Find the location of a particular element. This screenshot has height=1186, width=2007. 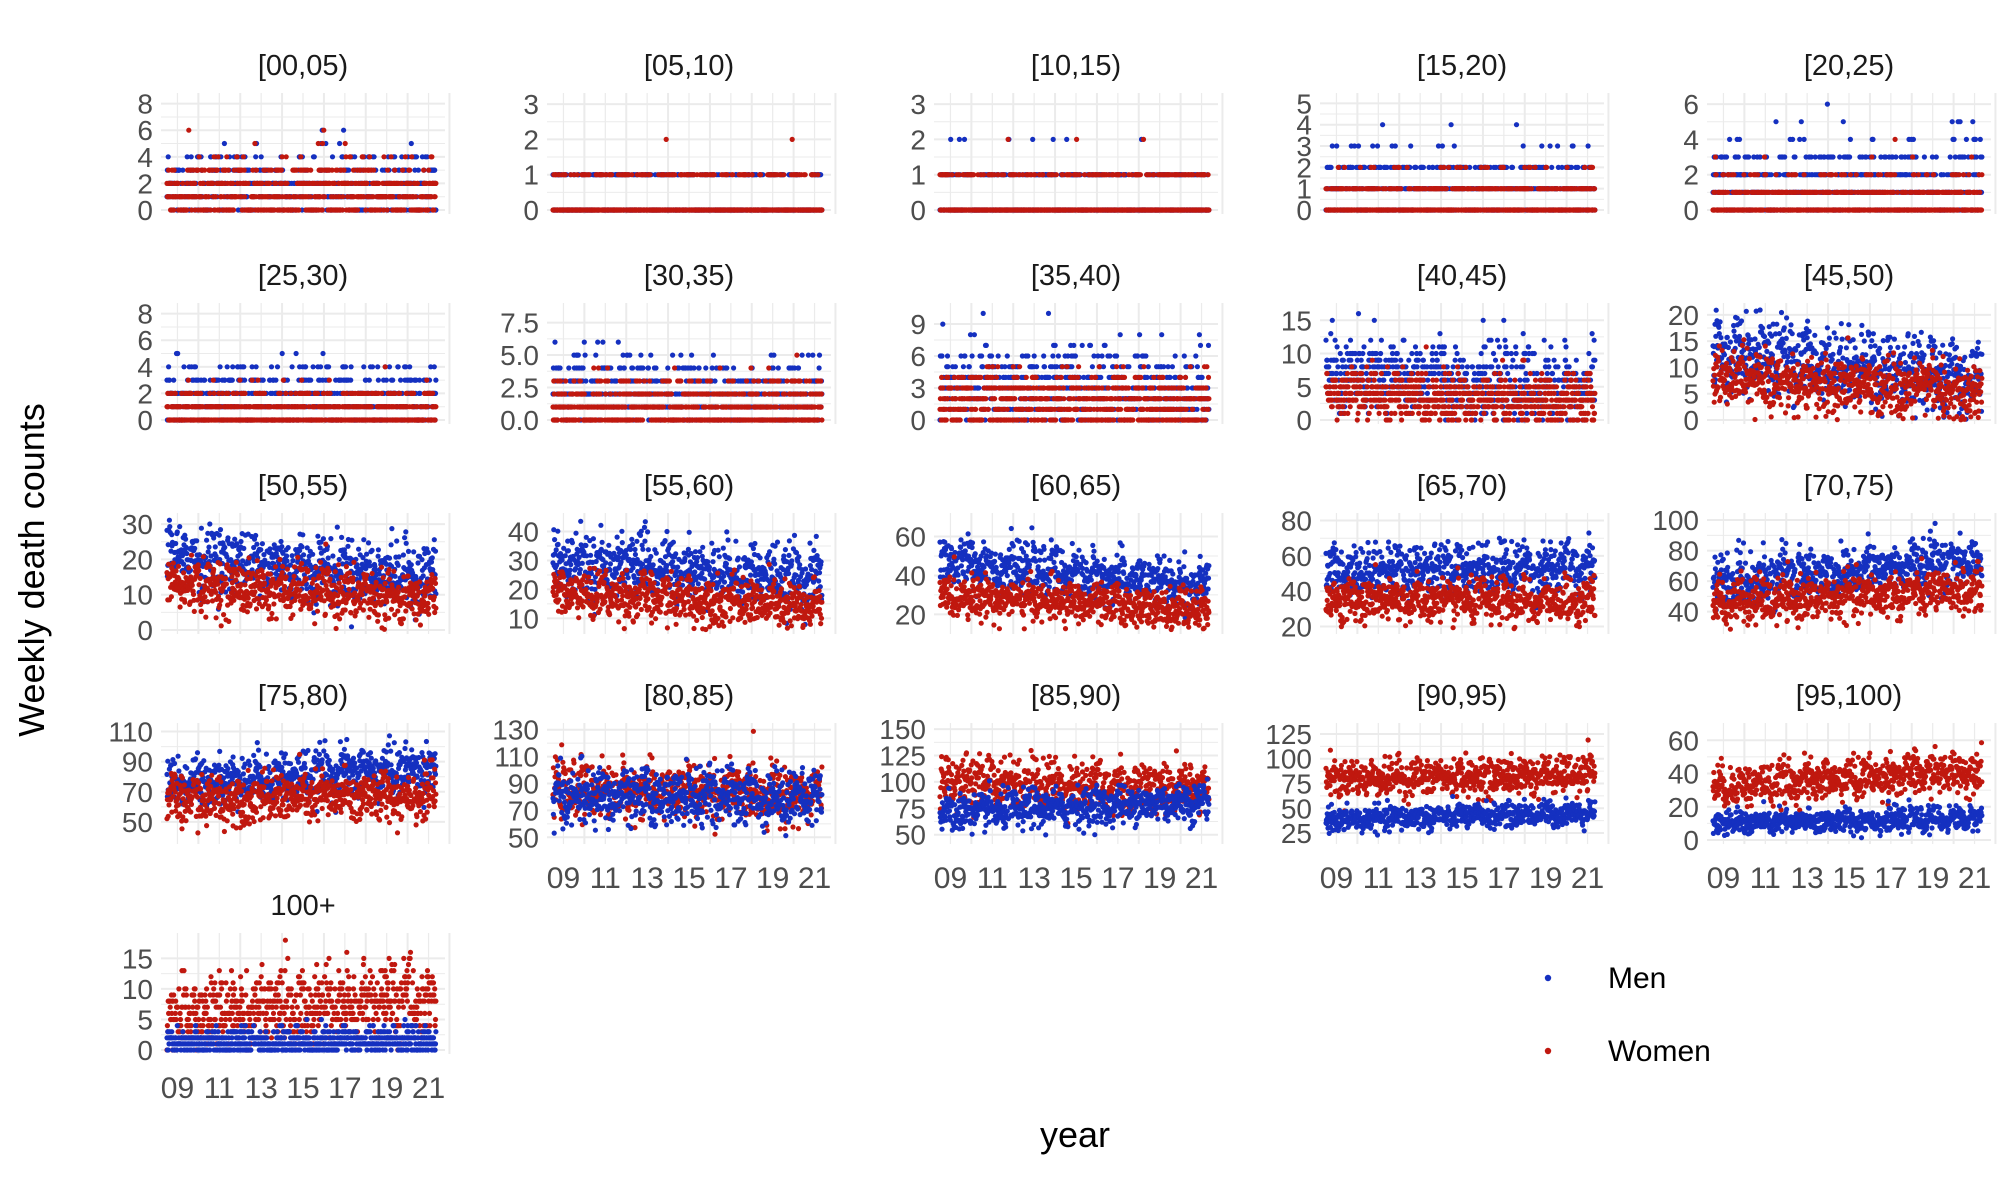

panel-title: [05,10) is located at coordinates (689, 66).